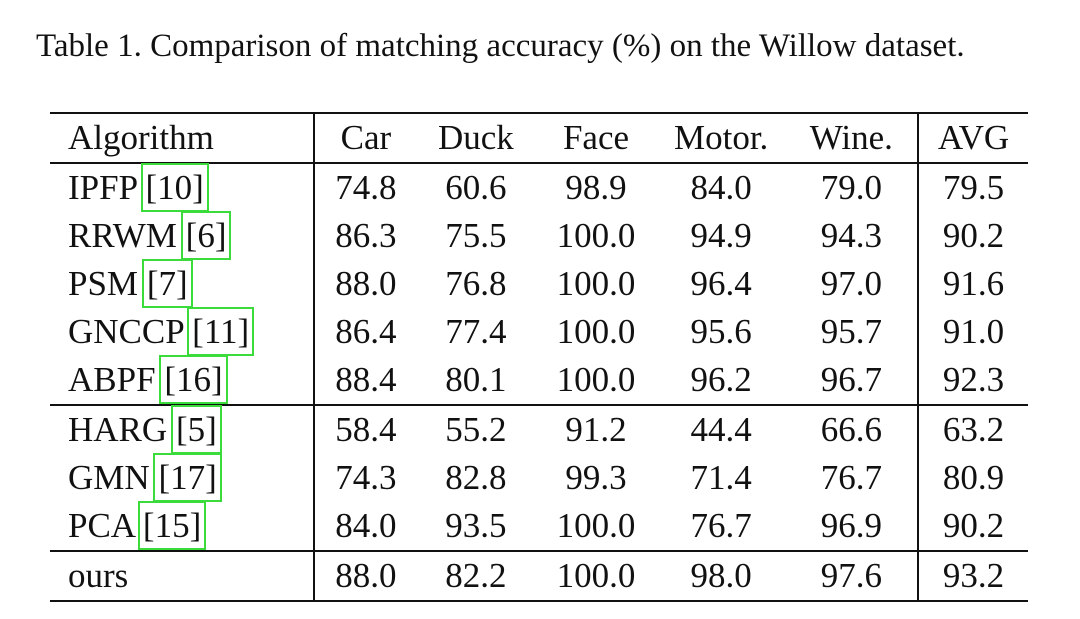 Image resolution: width=1080 pixels, height=619 pixels. What do you see at coordinates (596, 137) in the screenshot?
I see `column-header-face: Face` at bounding box center [596, 137].